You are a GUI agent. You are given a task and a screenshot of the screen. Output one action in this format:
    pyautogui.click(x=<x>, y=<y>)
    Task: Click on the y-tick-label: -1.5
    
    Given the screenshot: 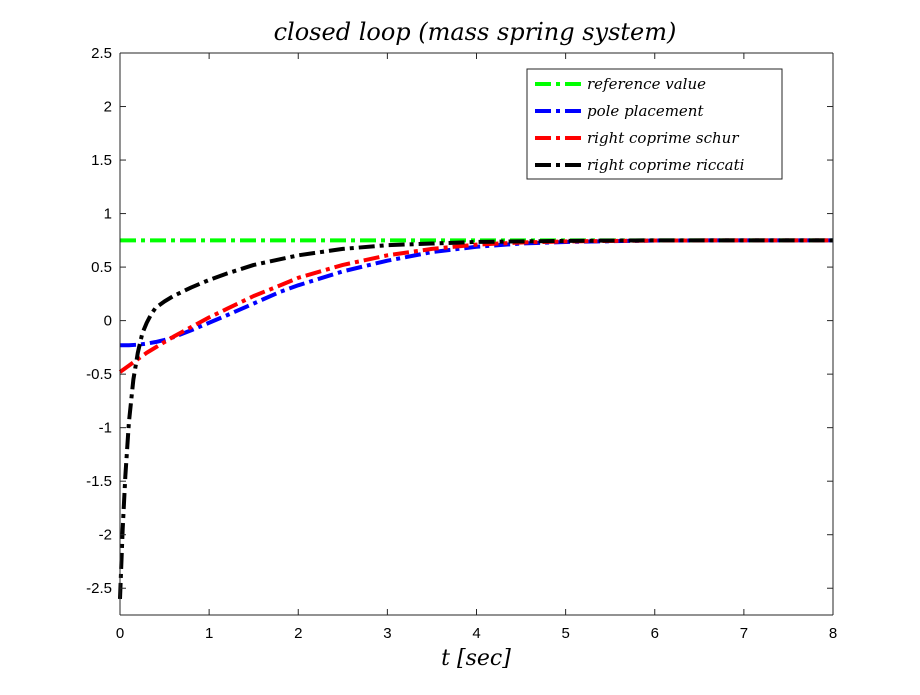 What is the action you would take?
    pyautogui.click(x=99, y=481)
    